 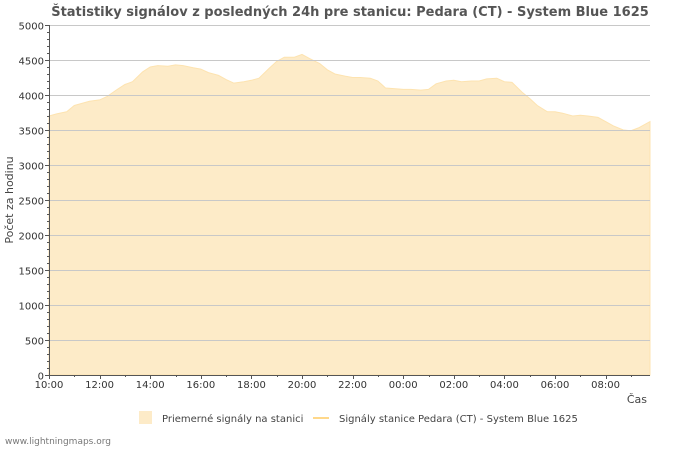 I want to click on x-tick-label: 00:00, so click(x=403, y=385).